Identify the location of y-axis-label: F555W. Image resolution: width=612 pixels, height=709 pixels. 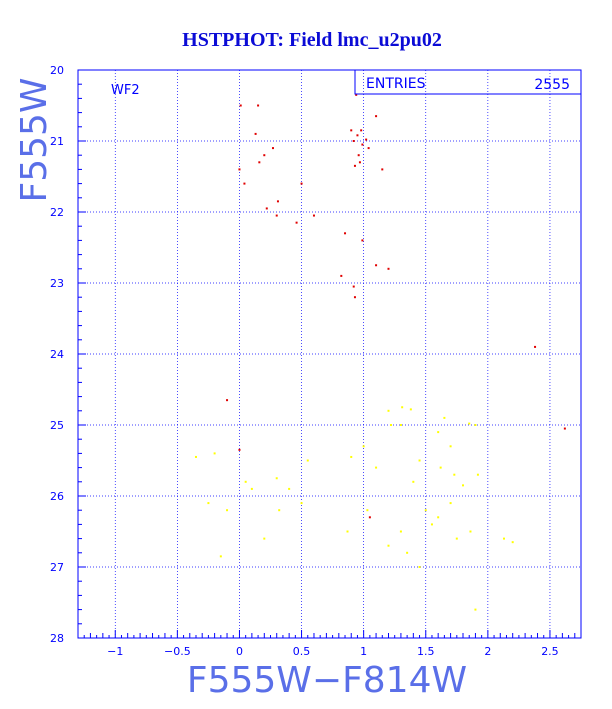
(34, 139).